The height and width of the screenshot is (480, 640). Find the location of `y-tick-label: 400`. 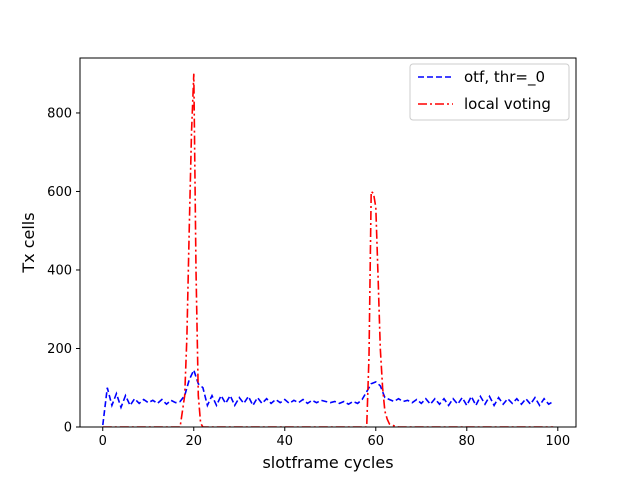

y-tick-label: 400 is located at coordinates (59, 270).